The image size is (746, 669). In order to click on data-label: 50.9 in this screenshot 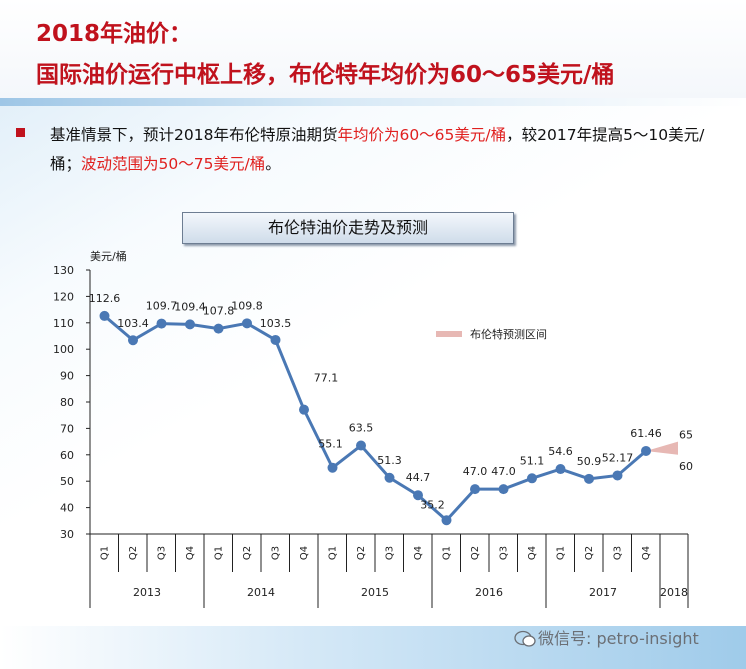, I will do `click(589, 461)`.